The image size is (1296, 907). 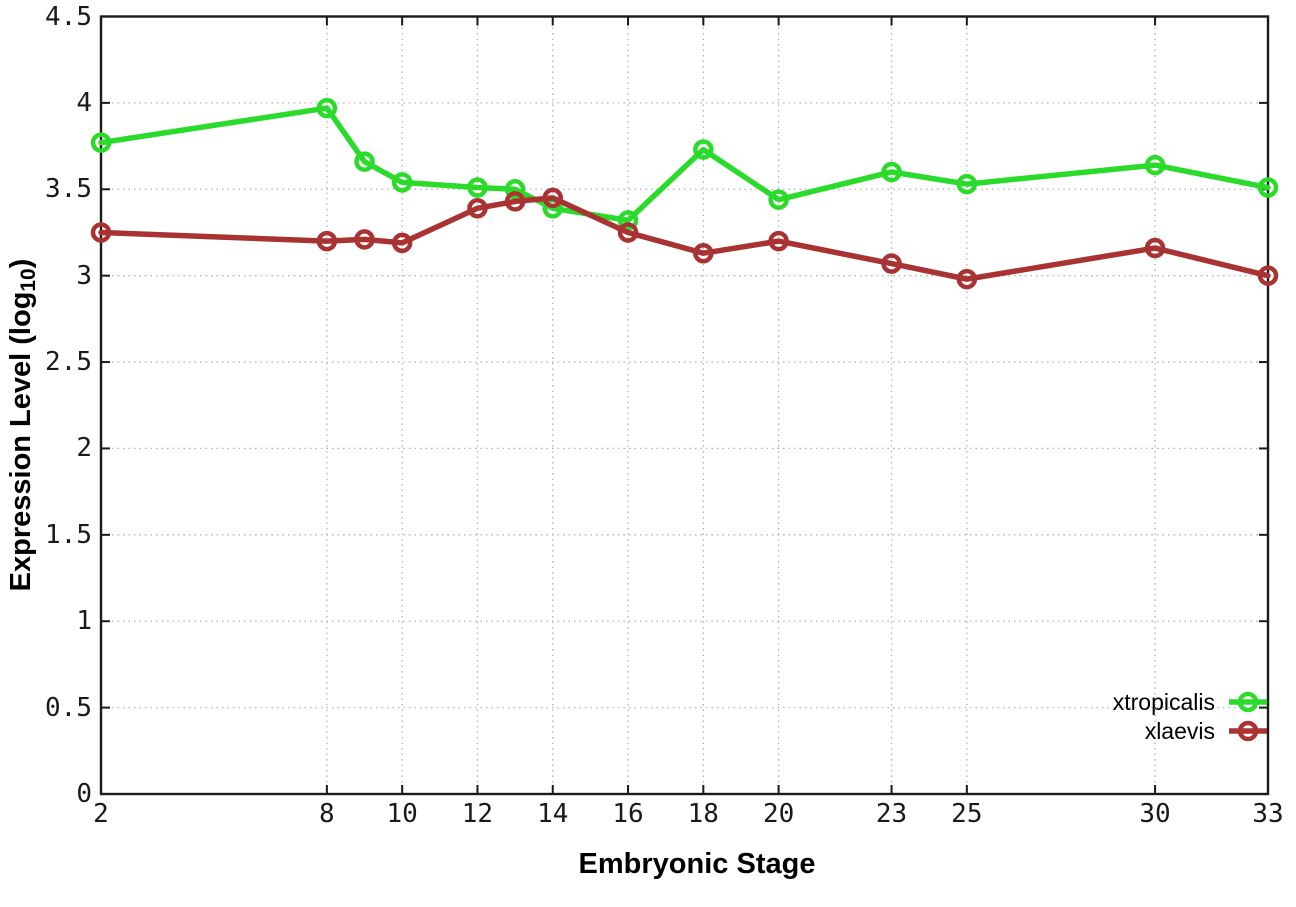 I want to click on x-tick-label: 20, so click(x=778, y=814).